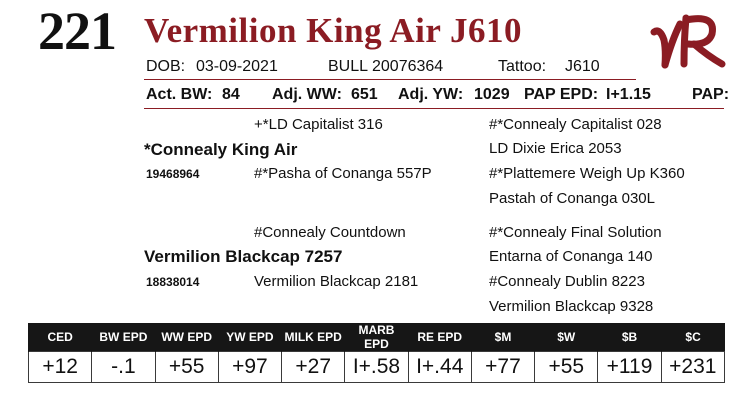  What do you see at coordinates (237, 66) in the screenshot?
I see `dob-value: 03-09-2021` at bounding box center [237, 66].